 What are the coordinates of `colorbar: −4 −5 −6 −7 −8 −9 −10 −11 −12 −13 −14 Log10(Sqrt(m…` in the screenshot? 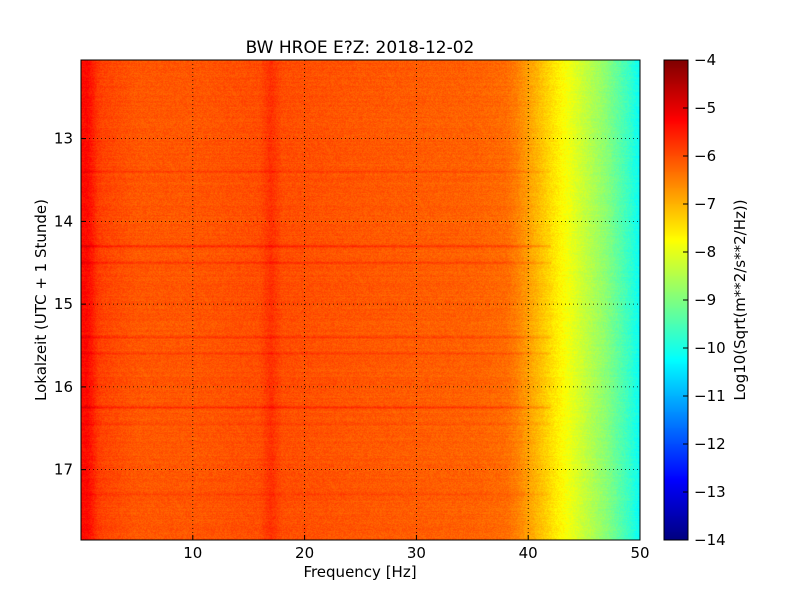 It's located at (706, 300).